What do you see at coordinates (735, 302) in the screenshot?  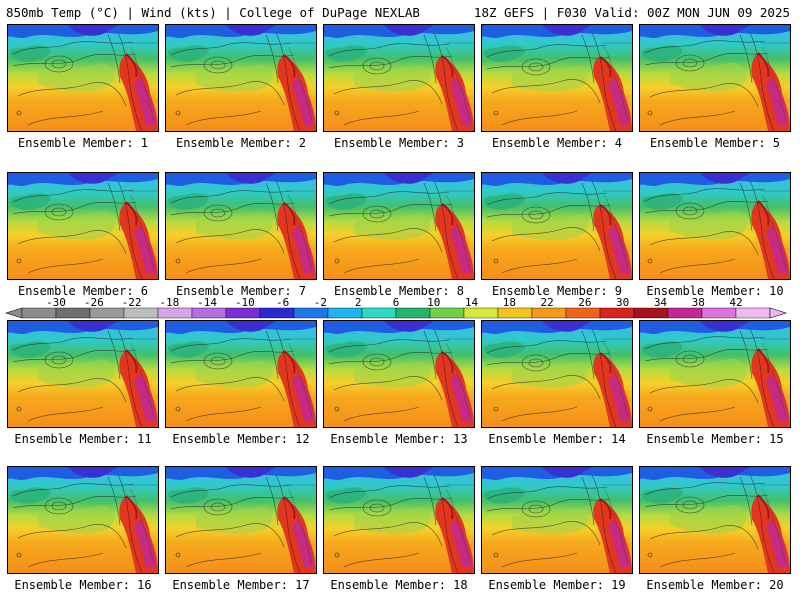 I see `colorbar-tick-label: 42` at bounding box center [735, 302].